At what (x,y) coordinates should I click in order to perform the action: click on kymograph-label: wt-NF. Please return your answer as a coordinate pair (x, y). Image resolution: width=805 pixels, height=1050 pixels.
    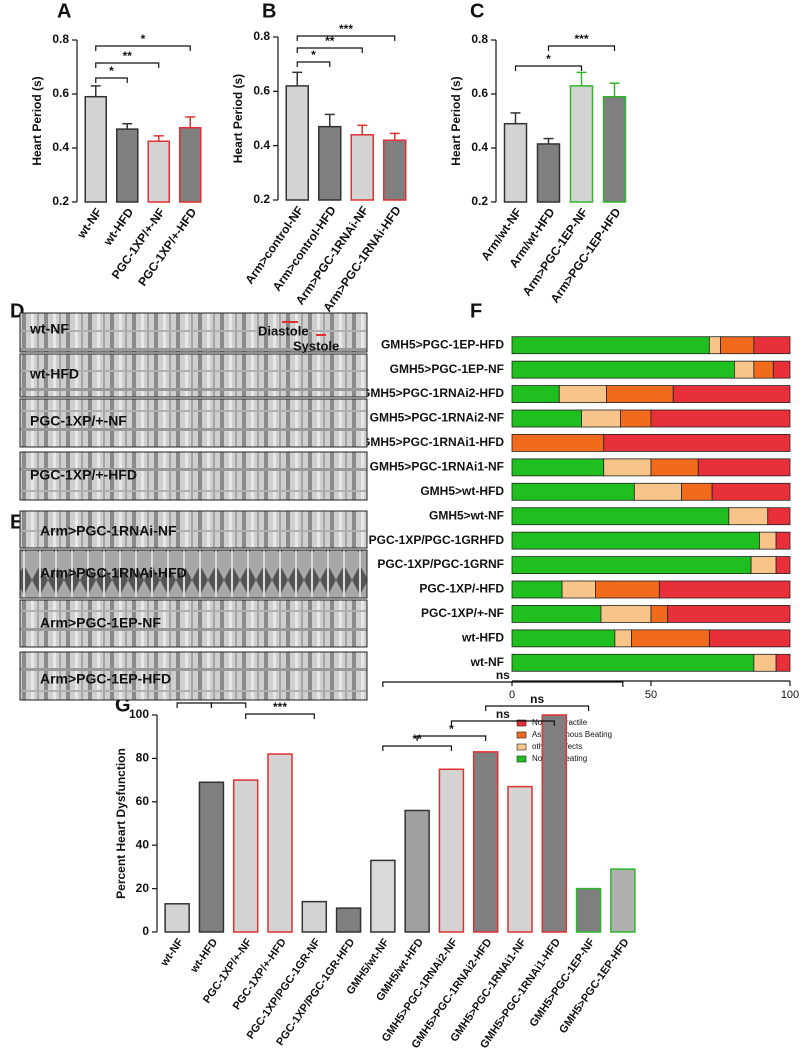
    Looking at the image, I should click on (49, 329).